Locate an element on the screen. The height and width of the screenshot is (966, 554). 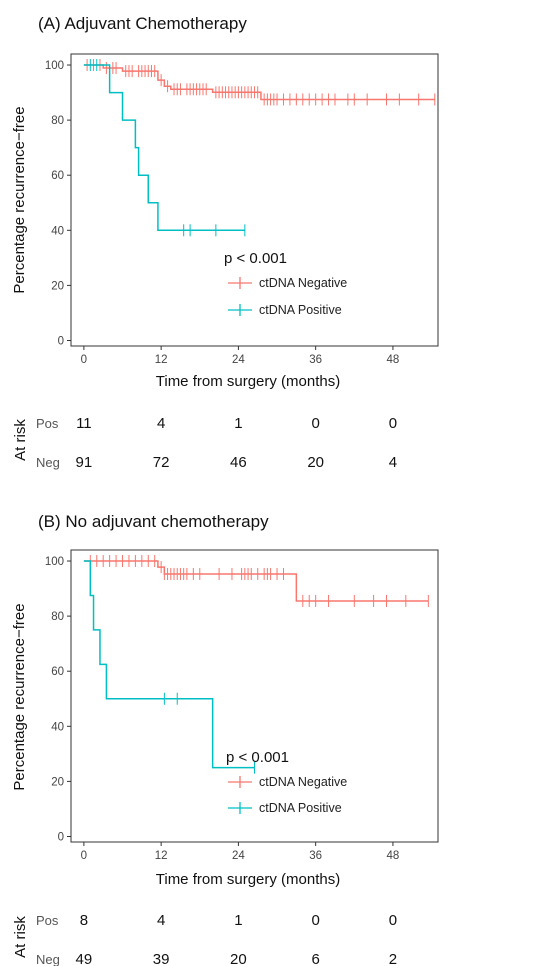
panel-b-legend-label-negative: ctDNA Negative is located at coordinates (303, 782).